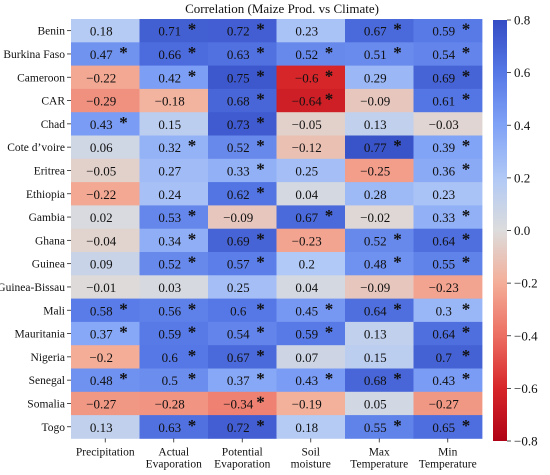 This screenshot has height=475, width=550. Describe the element at coordinates (375, 124) in the screenshot. I see `cell-value-label: 0.13` at that location.